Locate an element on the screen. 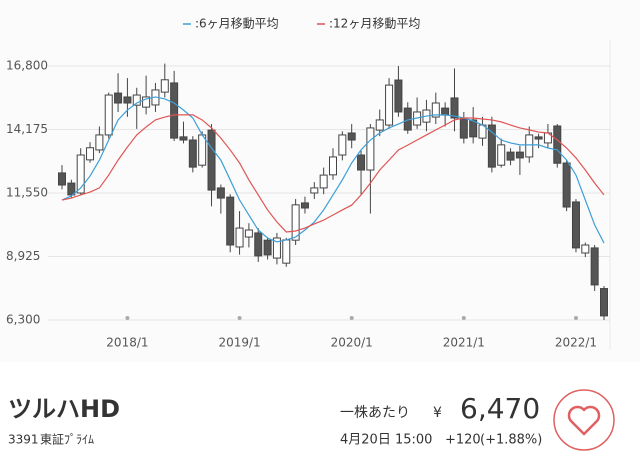 The width and height of the screenshot is (640, 459). y-tick-label: 6,300 is located at coordinates (23, 320).